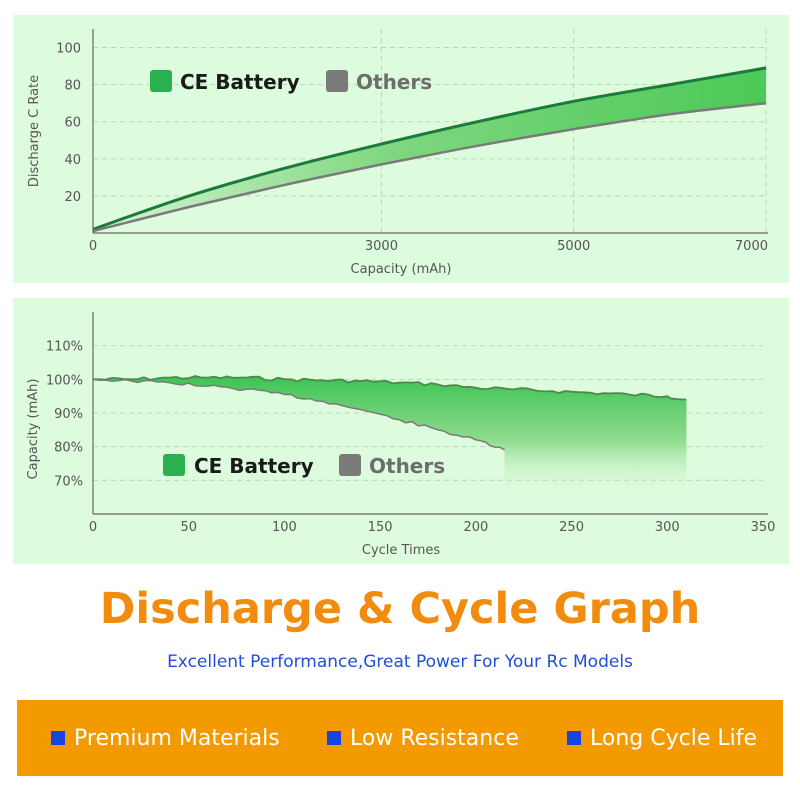 Image resolution: width=800 pixels, height=798 pixels. I want to click on y-tick-label: 80, so click(72, 86).